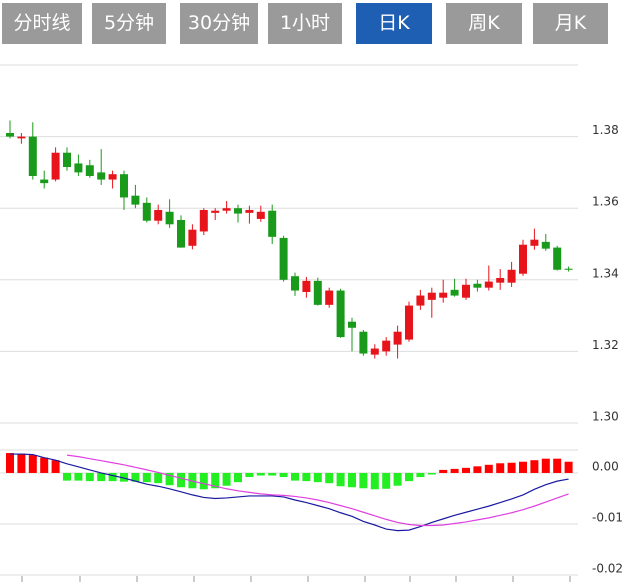 This screenshot has width=643, height=582. I want to click on tab: 5分钟, so click(129, 23).